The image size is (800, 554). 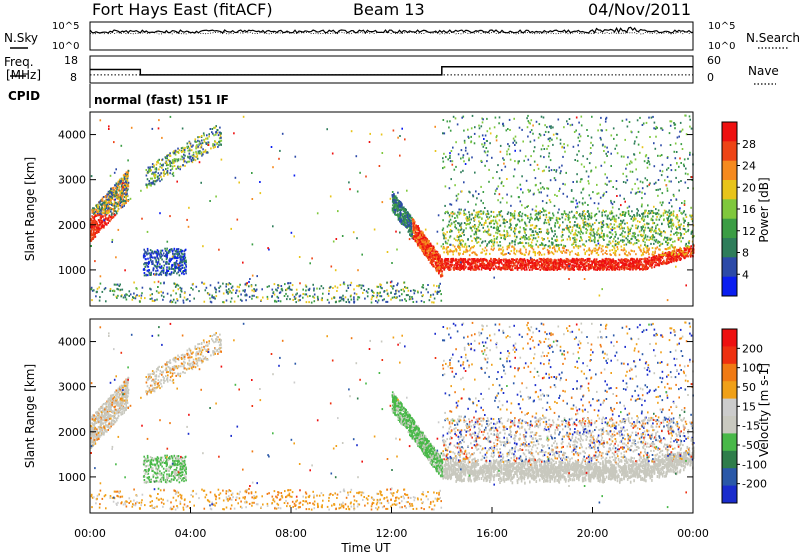 I want to click on nave-right-tick-bottom: 0, so click(x=710, y=77).